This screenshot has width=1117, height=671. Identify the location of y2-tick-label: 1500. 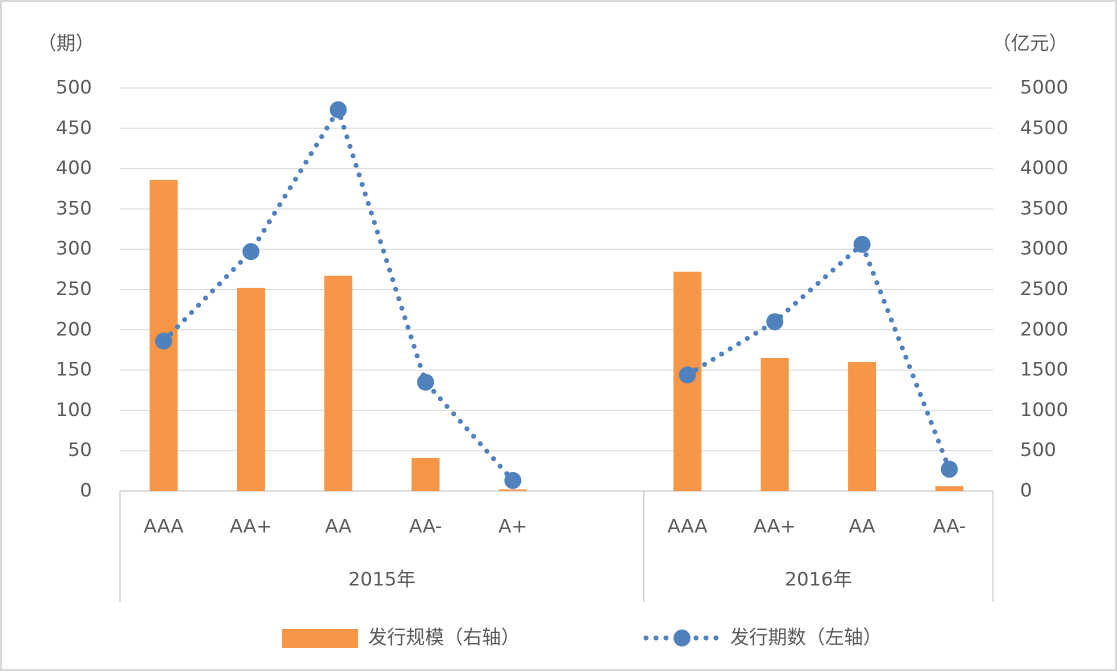
(1044, 370).